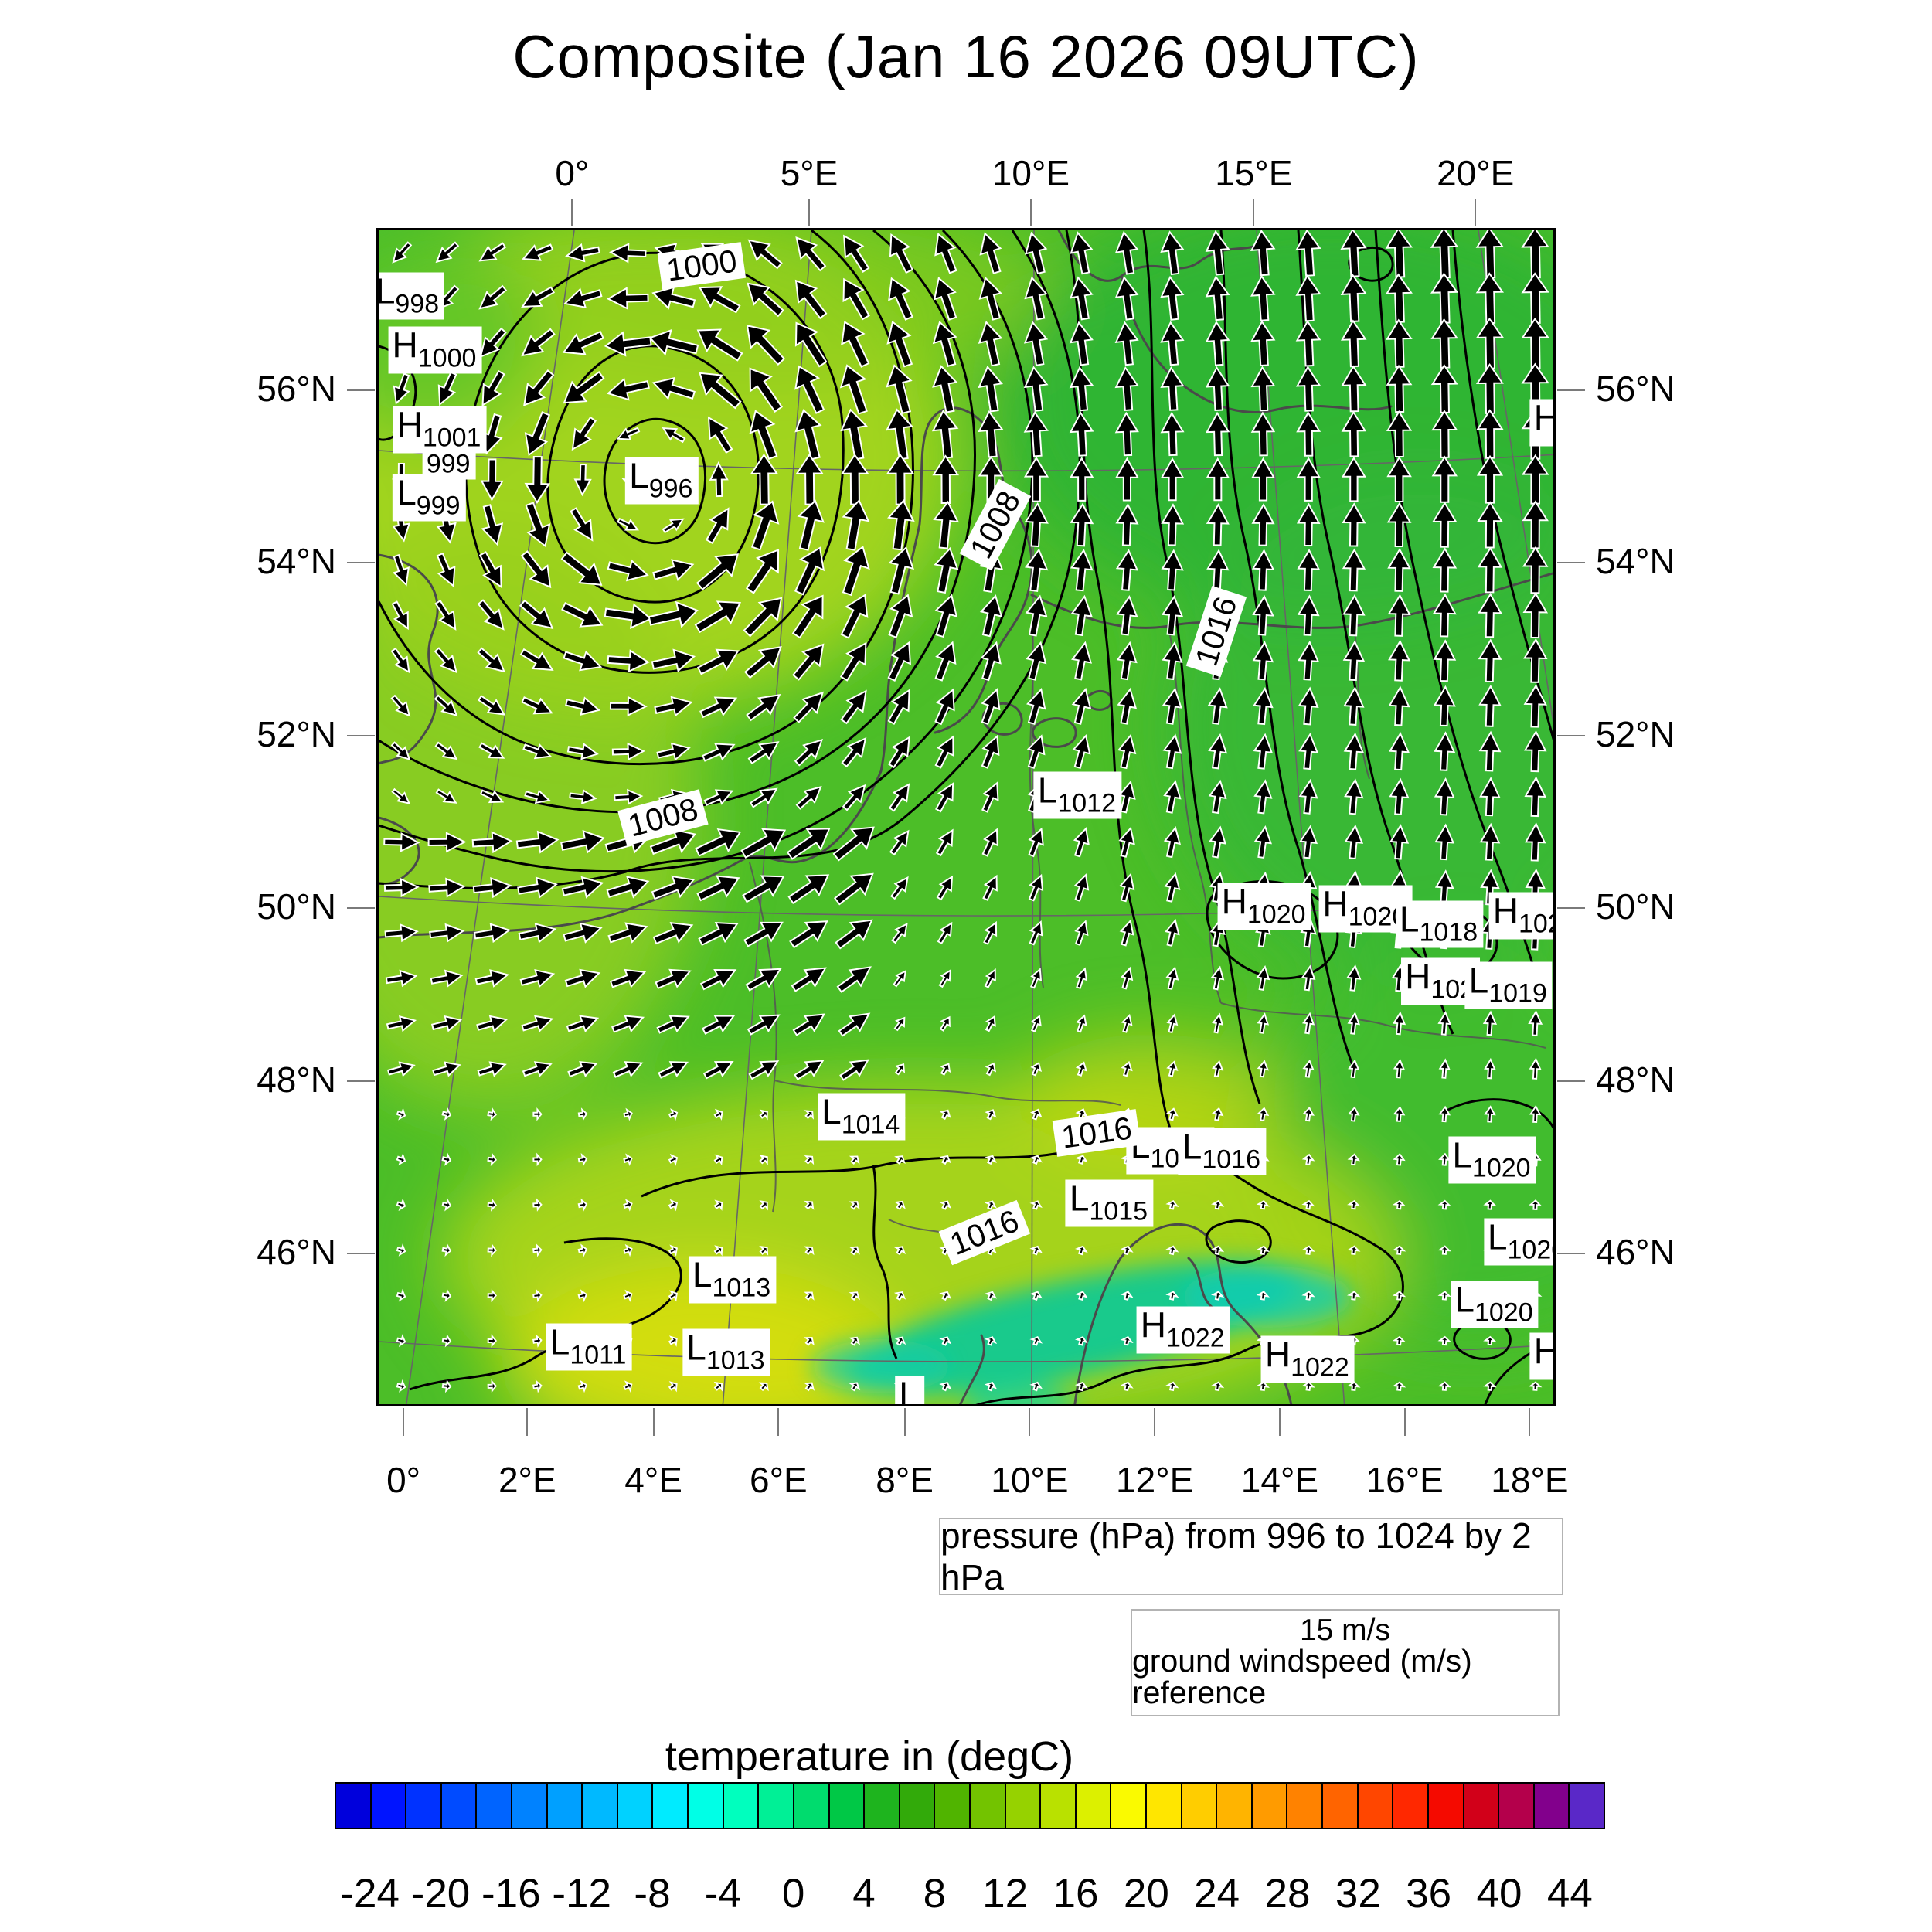 This screenshot has width=1932, height=1932. Describe the element at coordinates (733, 1280) in the screenshot. I see `pressure-center-label: L1013` at that location.